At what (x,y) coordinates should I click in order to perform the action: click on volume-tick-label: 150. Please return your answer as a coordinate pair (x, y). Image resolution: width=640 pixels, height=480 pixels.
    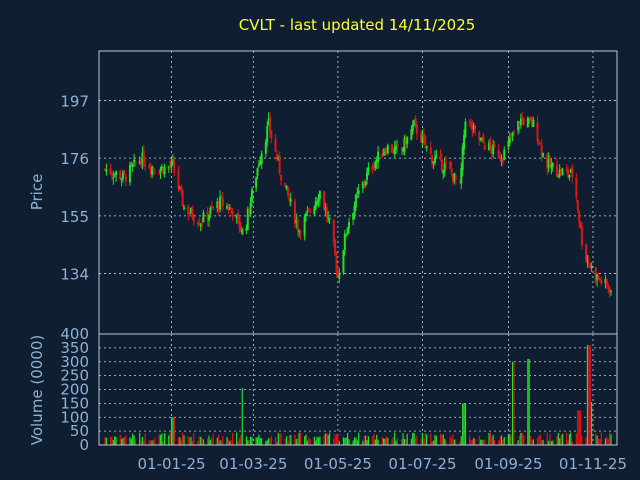
    Looking at the image, I should click on (74, 403).